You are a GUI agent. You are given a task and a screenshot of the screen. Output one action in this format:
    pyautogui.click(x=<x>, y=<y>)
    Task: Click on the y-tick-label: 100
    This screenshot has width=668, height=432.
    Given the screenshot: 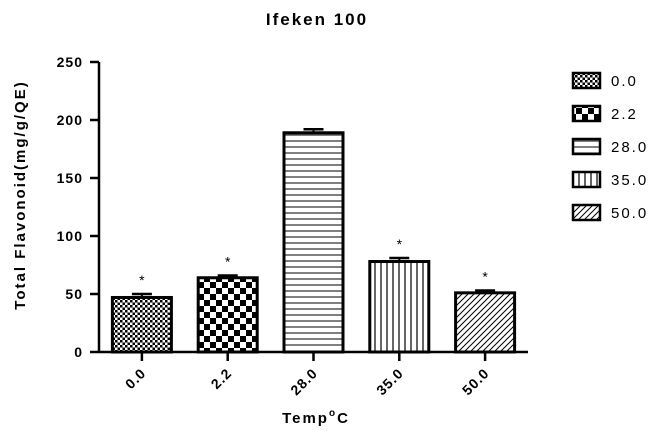 What is the action you would take?
    pyautogui.click(x=70, y=236)
    